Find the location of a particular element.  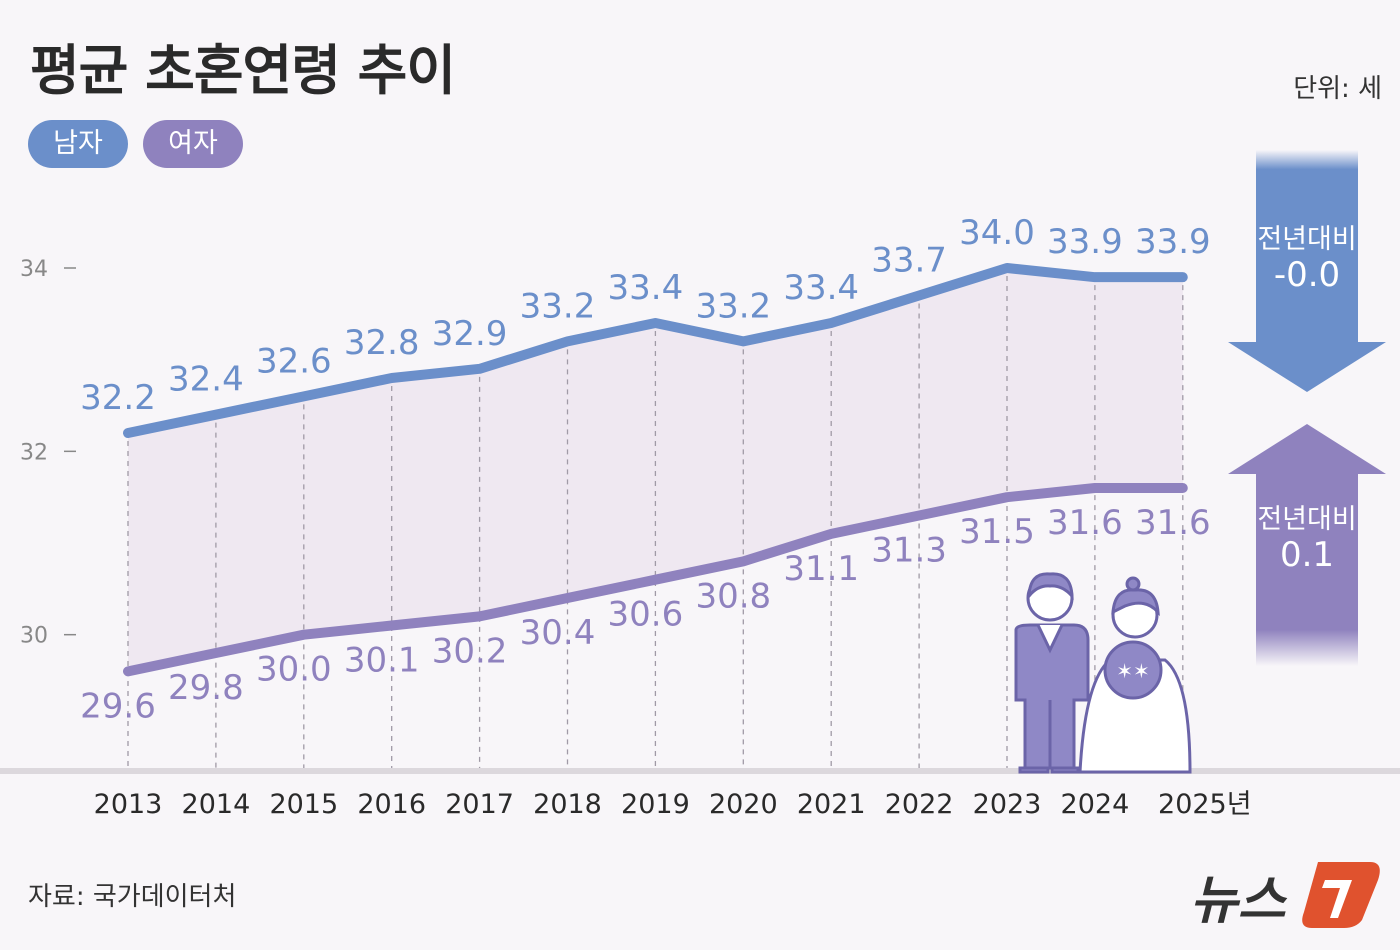

x-tick-label: 2024 is located at coordinates (1095, 804).